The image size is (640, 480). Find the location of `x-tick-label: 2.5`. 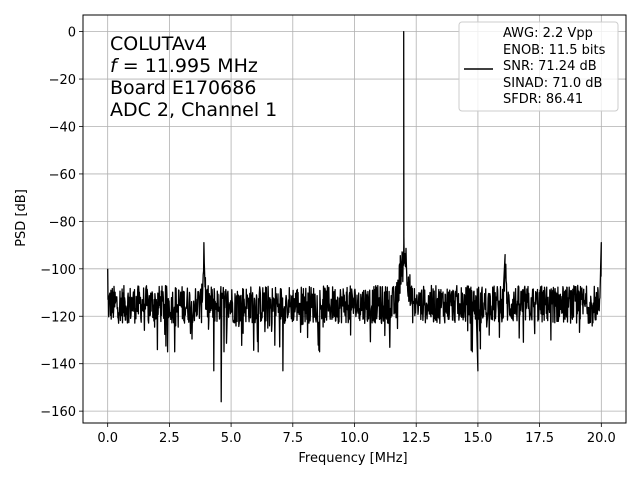

x-tick-label: 2.5 is located at coordinates (169, 438).